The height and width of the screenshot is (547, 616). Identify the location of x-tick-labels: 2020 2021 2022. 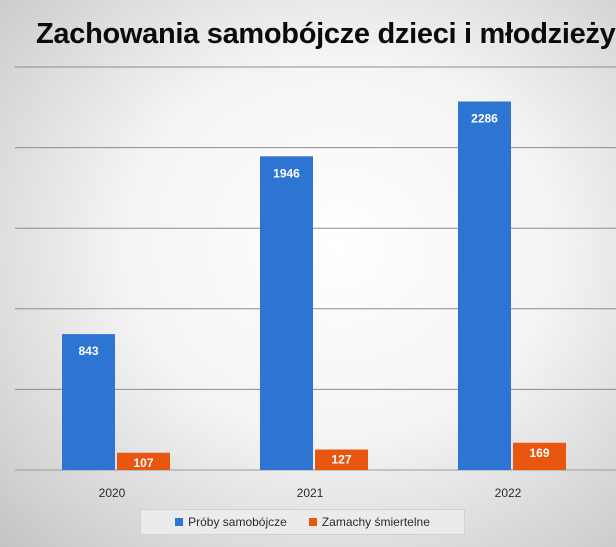
(310, 493).